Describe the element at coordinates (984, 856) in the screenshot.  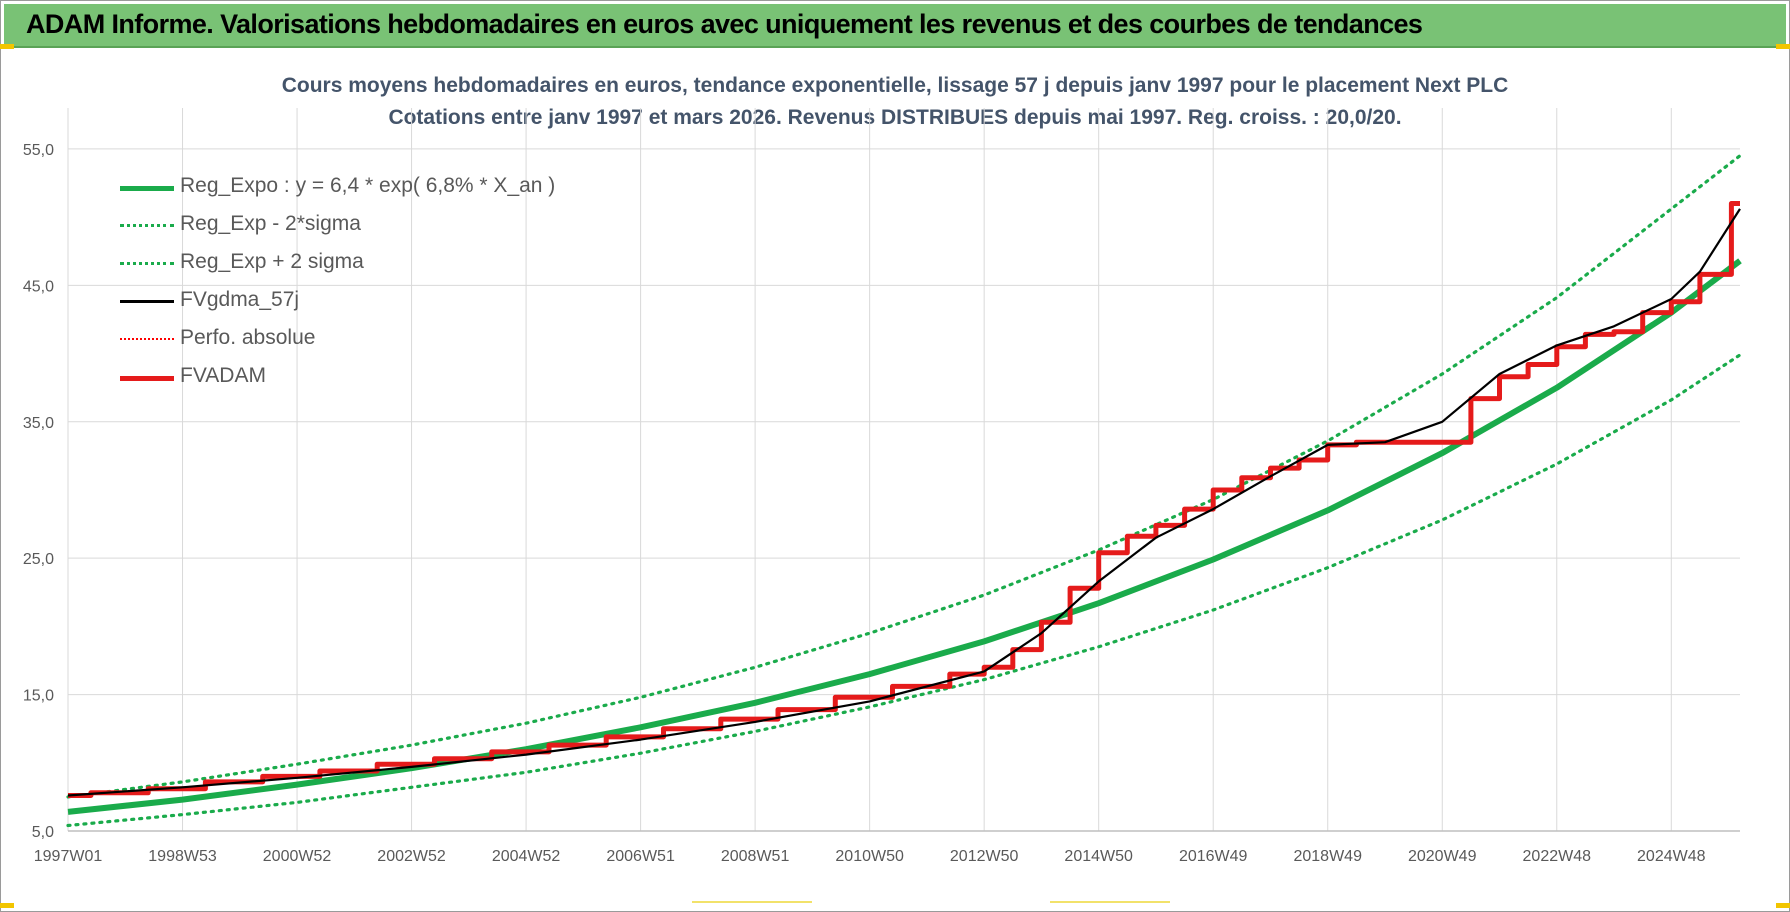
I see `x-tick-label: 2012W50` at that location.